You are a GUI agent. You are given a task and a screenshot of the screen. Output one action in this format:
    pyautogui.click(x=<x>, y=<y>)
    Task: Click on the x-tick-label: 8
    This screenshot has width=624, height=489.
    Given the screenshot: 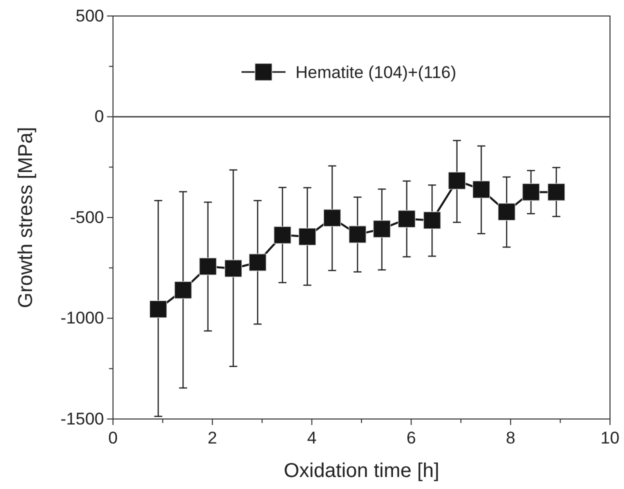 What is the action you would take?
    pyautogui.click(x=511, y=438)
    